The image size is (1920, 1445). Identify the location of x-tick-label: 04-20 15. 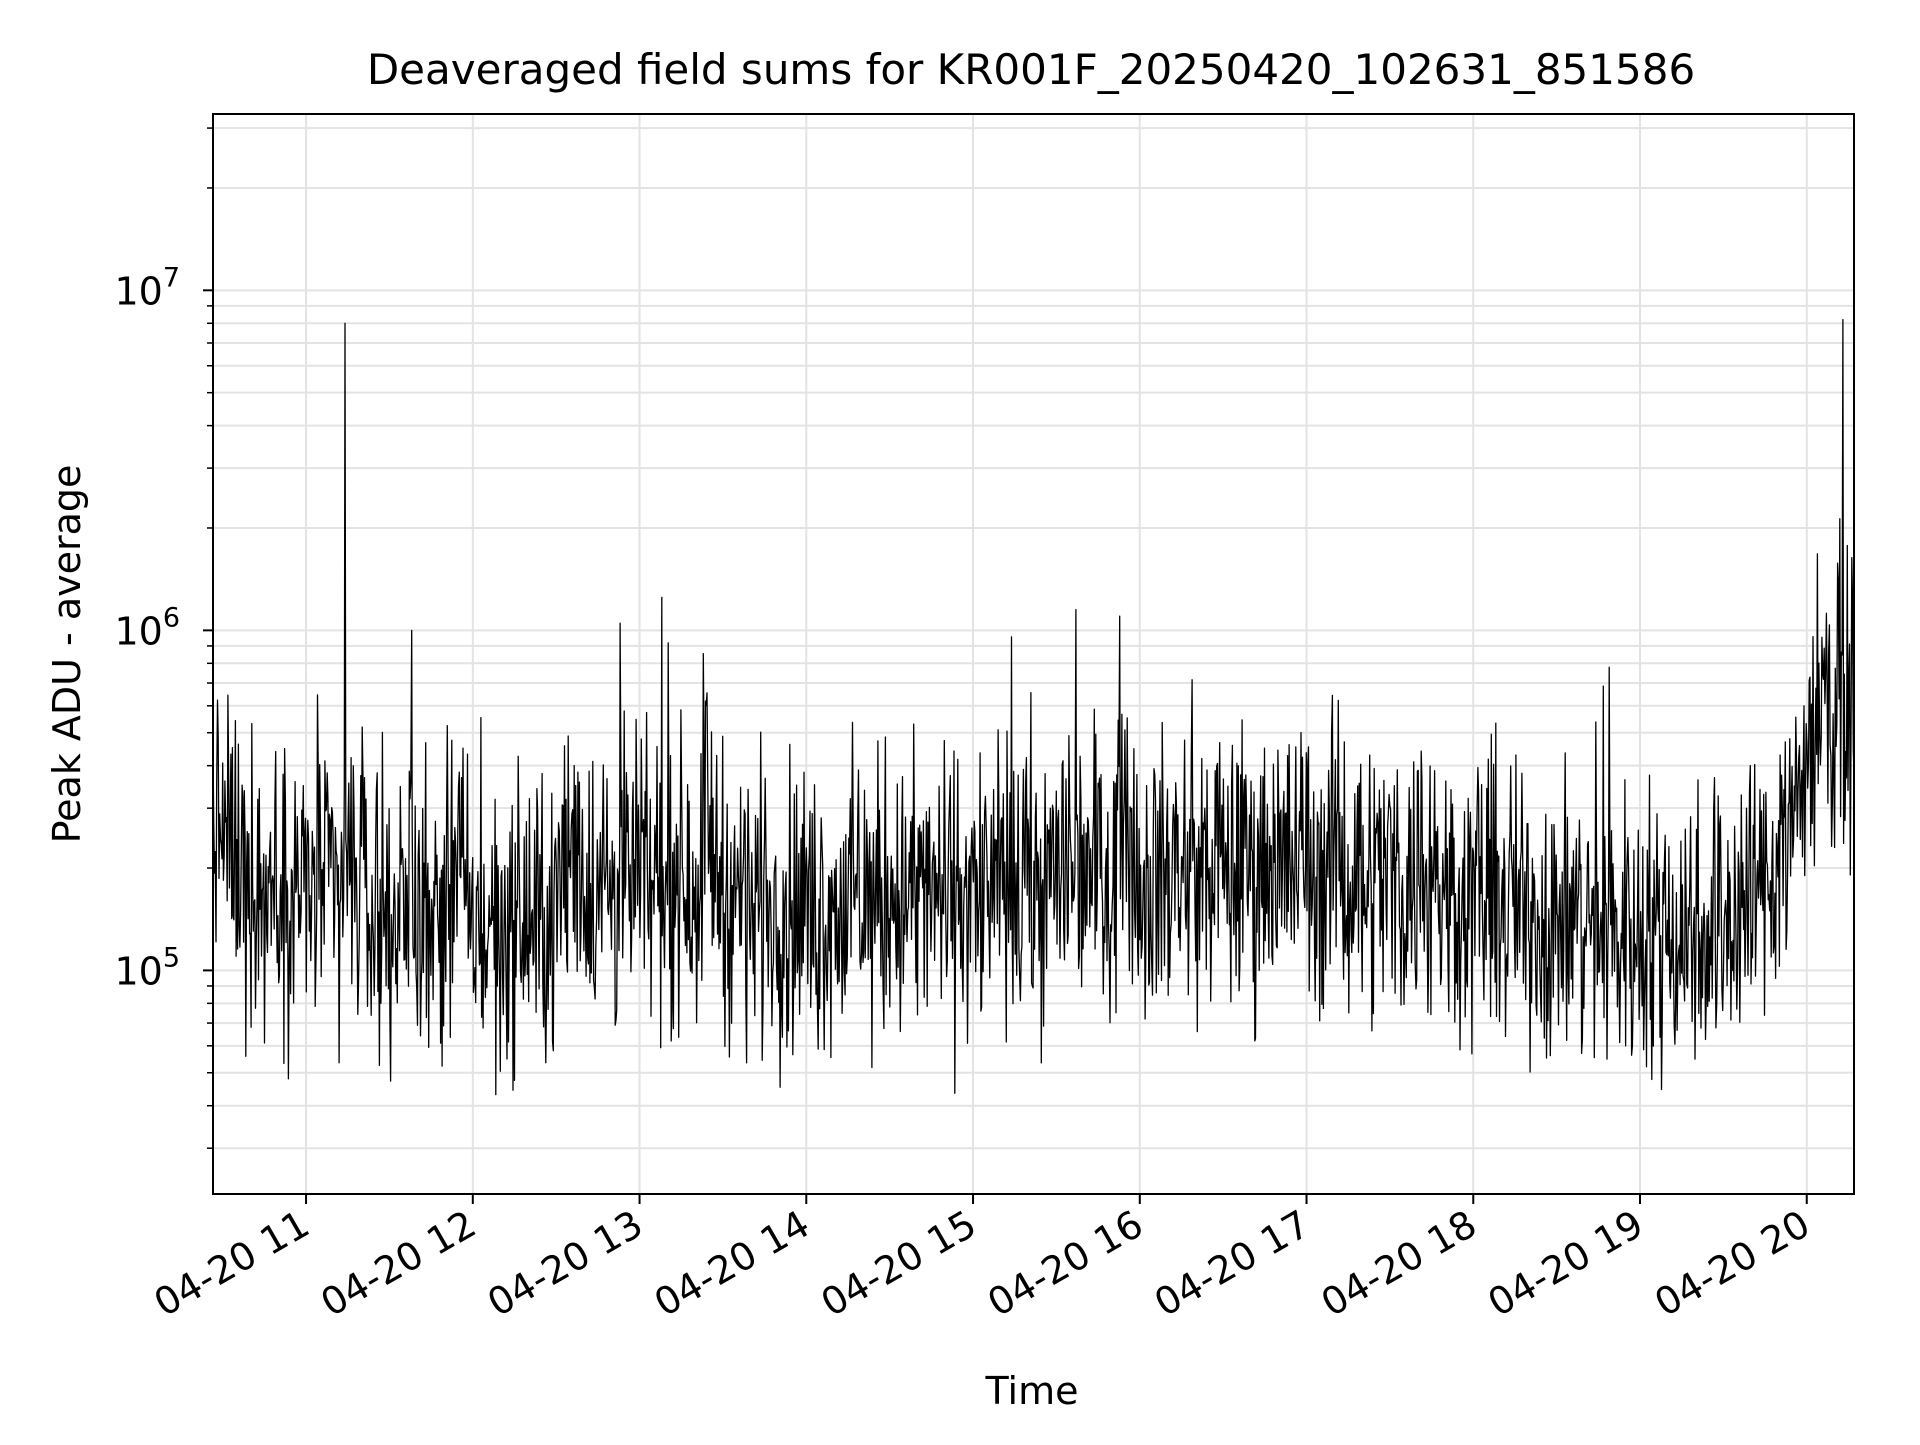
(899, 1264).